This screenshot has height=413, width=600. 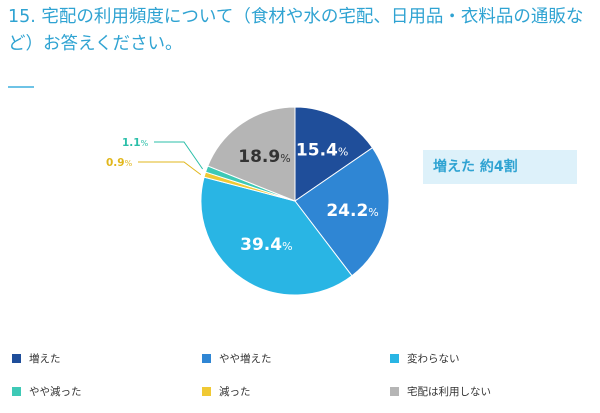 What do you see at coordinates (433, 359) in the screenshot?
I see `legend-label: 変わらない` at bounding box center [433, 359].